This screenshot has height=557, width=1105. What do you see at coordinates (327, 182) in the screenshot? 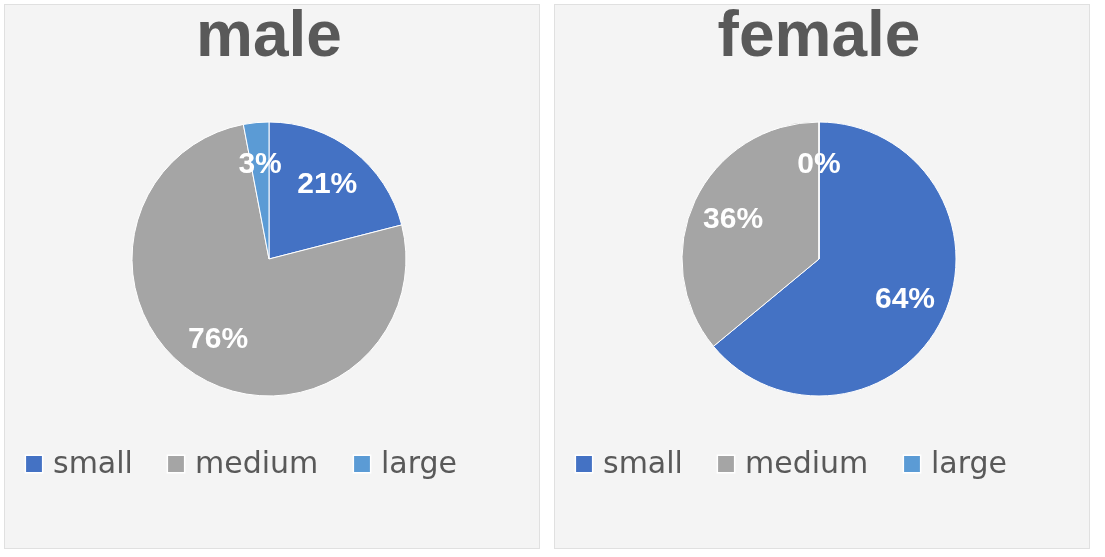
I see `data-label: 21%` at bounding box center [327, 182].